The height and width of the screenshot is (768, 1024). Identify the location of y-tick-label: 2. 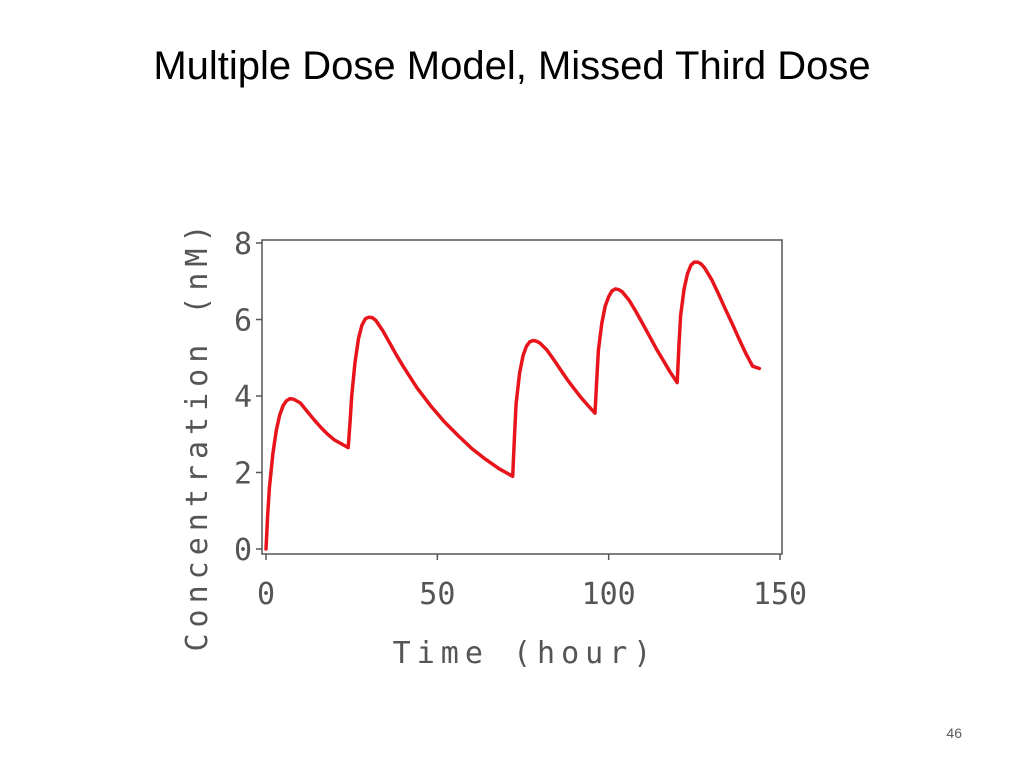
(243, 474).